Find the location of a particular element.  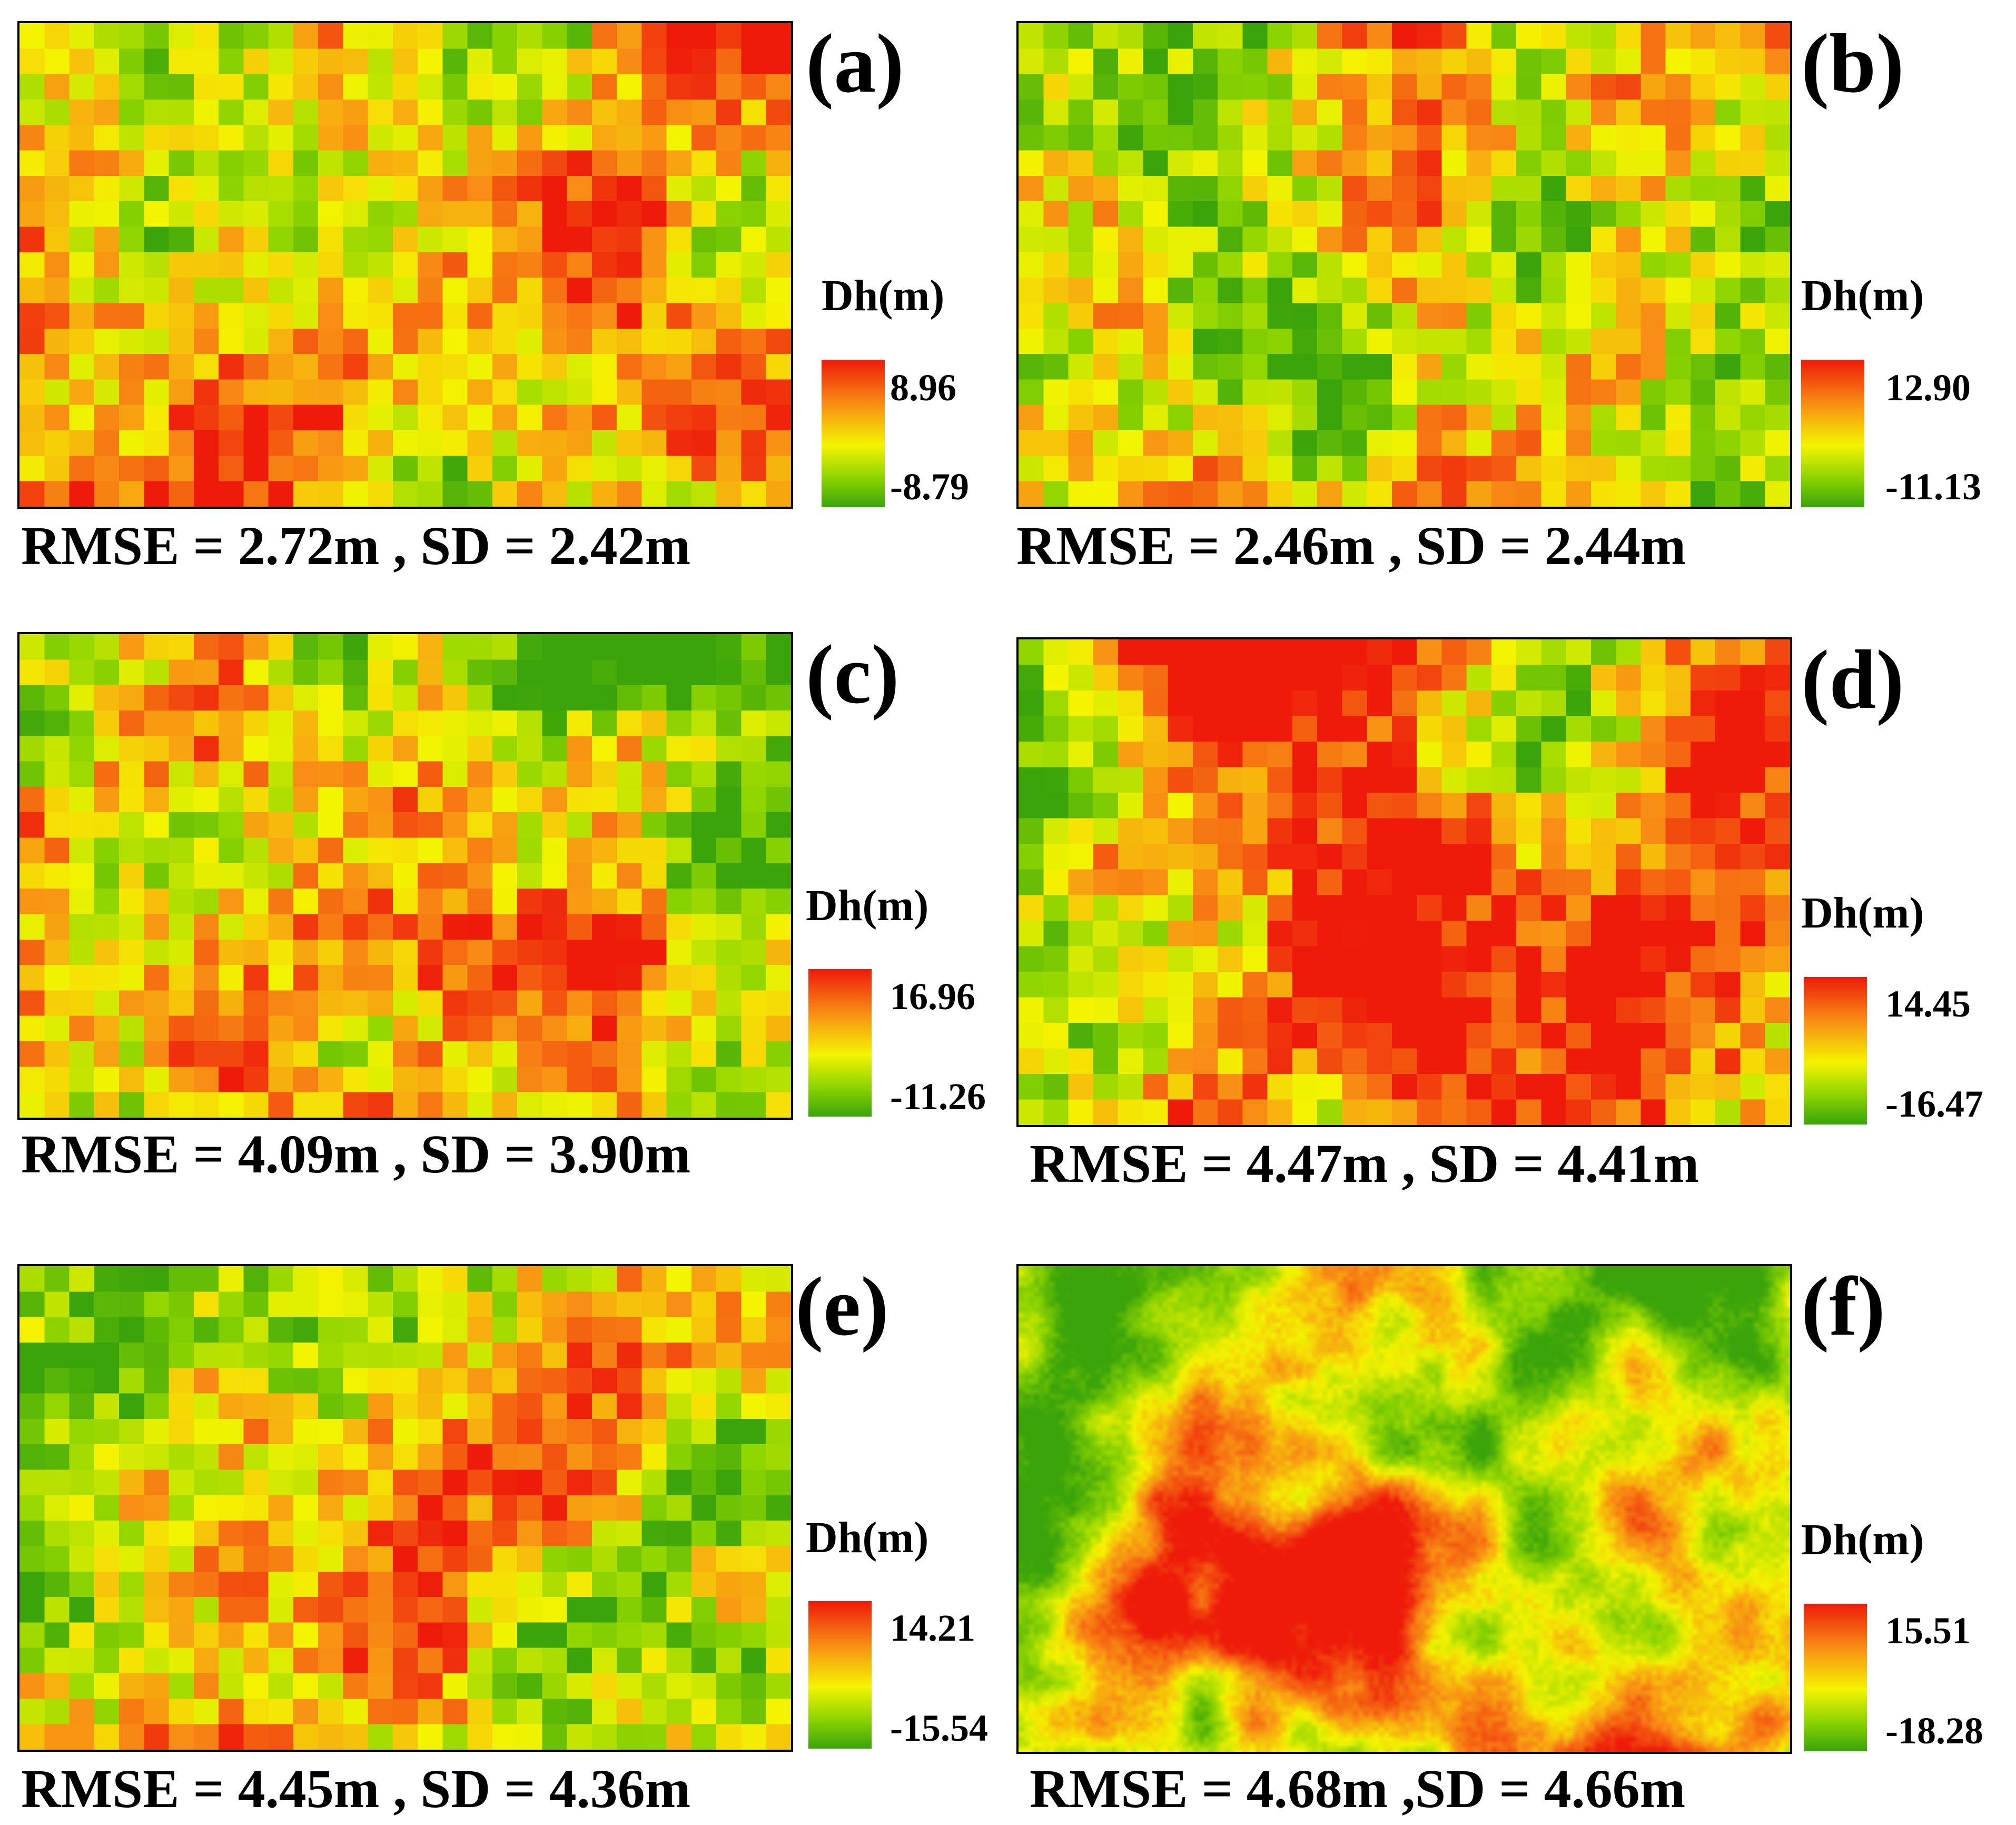

legend-min-b: -11.13 is located at coordinates (1933, 487).